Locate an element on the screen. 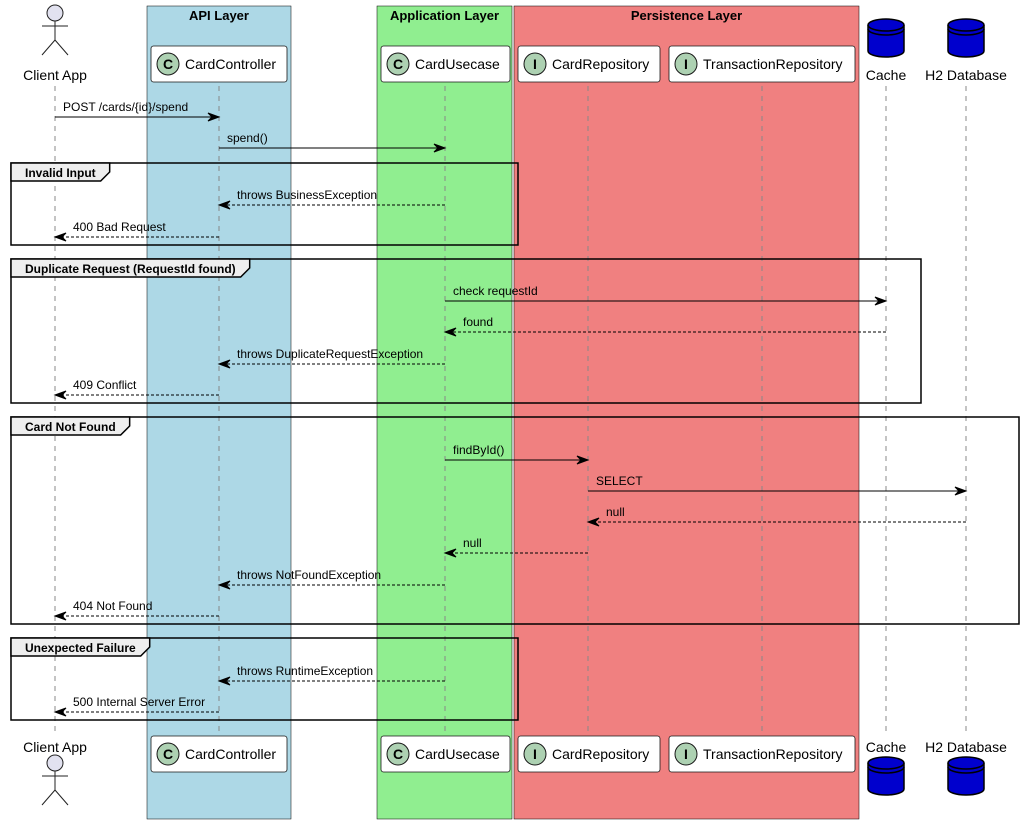 The image size is (1024, 824). layer-box-title: Persistence Layer is located at coordinates (686, 15).